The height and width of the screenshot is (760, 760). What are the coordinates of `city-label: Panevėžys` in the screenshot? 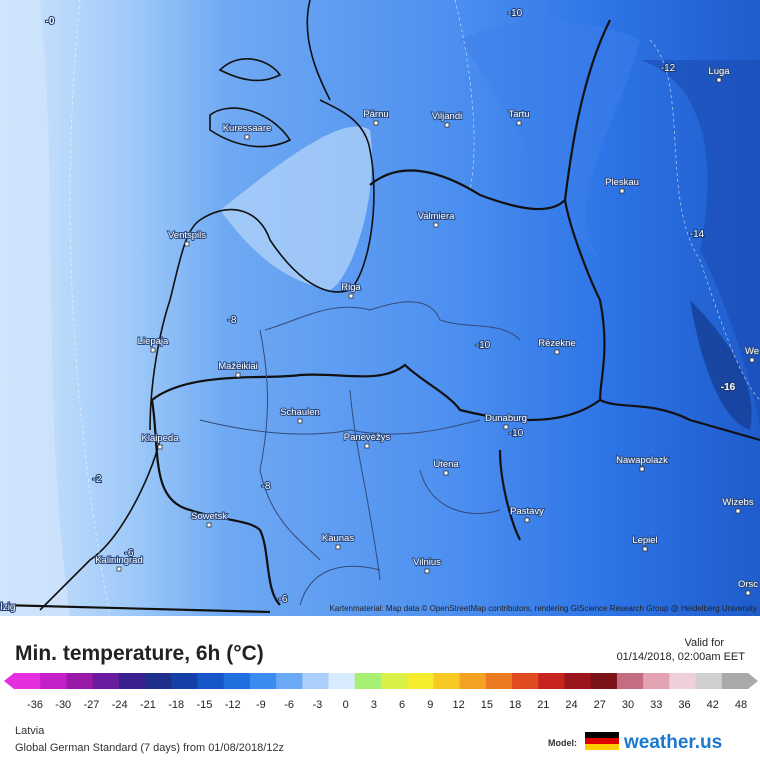 It's located at (367, 437).